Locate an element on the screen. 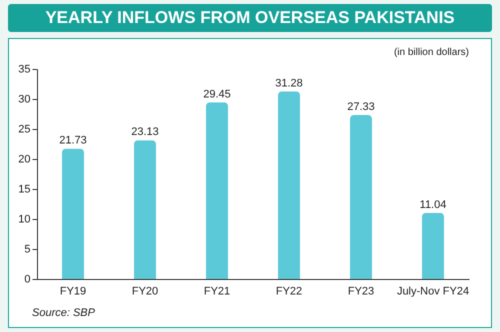 The height and width of the screenshot is (332, 500). y-tick-label: 10 is located at coordinates (24, 220).